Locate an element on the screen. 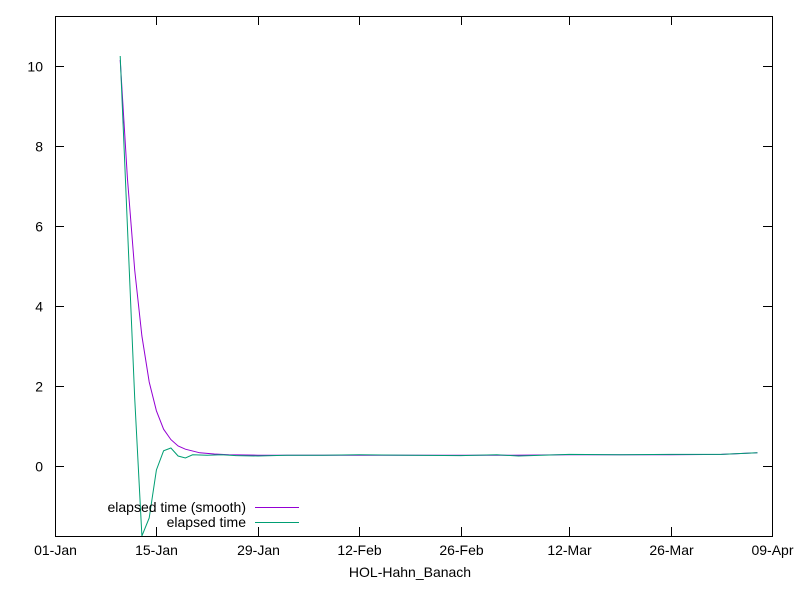 The width and height of the screenshot is (800, 600). y-tick-label: 6 is located at coordinates (39, 227).